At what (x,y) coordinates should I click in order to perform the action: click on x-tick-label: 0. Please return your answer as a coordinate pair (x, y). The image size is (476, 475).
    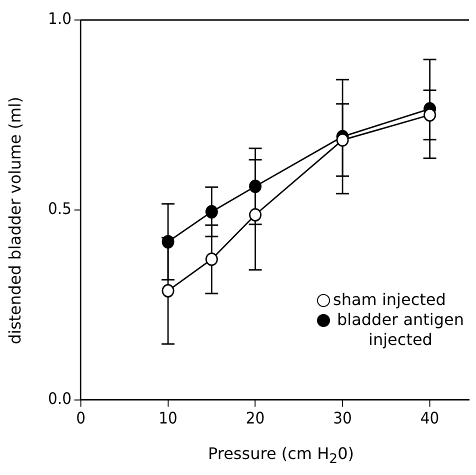
    Looking at the image, I should click on (81, 418).